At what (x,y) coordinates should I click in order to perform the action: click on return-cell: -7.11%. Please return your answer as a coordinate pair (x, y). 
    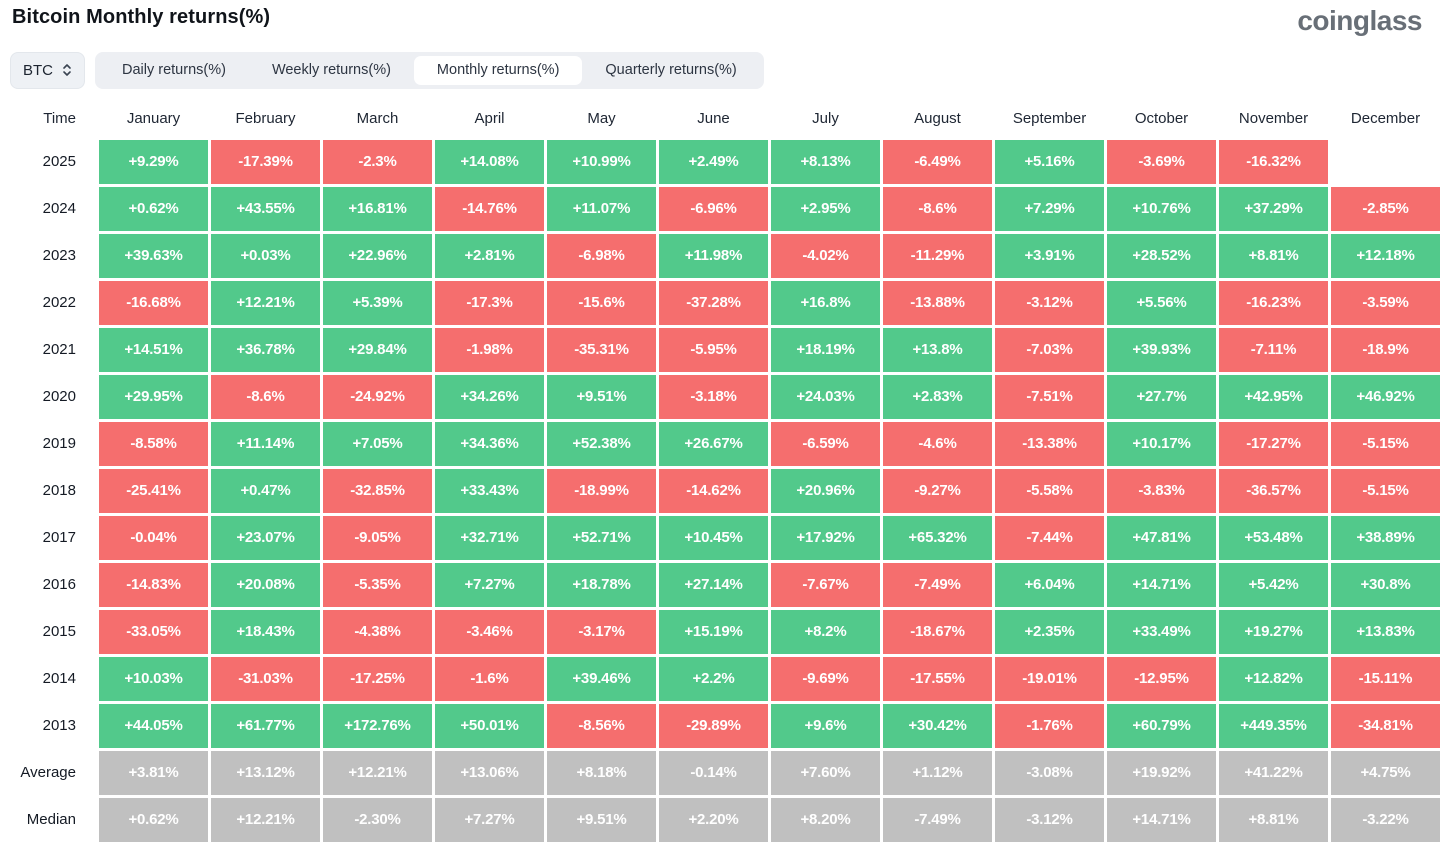
    Looking at the image, I should click on (1273, 349).